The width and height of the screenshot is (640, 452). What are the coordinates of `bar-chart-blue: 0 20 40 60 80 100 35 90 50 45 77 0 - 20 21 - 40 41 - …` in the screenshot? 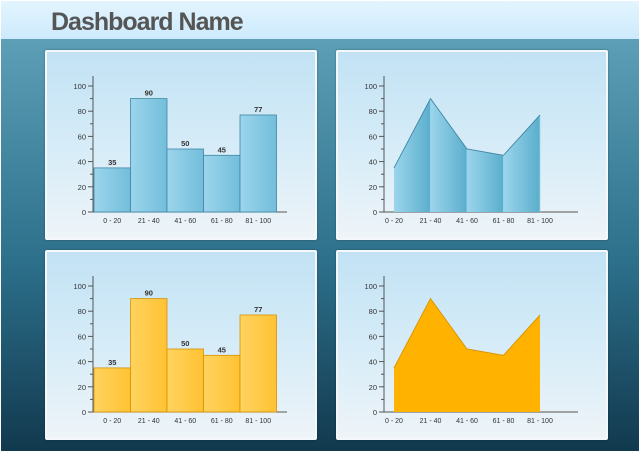 It's located at (180, 150).